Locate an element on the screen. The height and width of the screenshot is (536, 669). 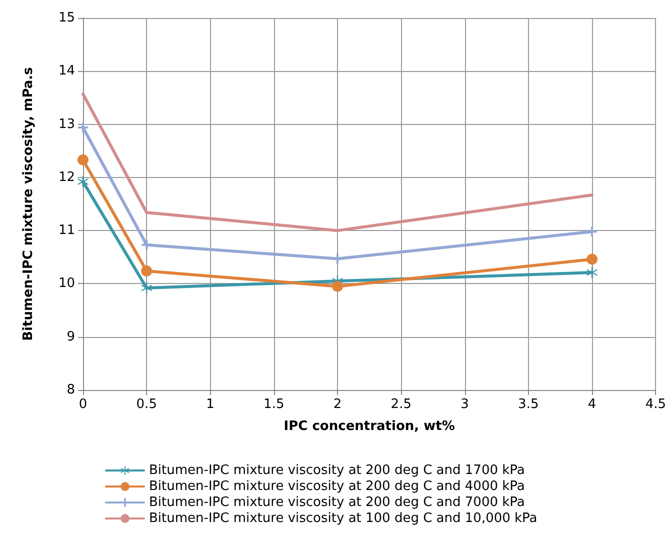
x-tick-label: 2.5 is located at coordinates (401, 404).